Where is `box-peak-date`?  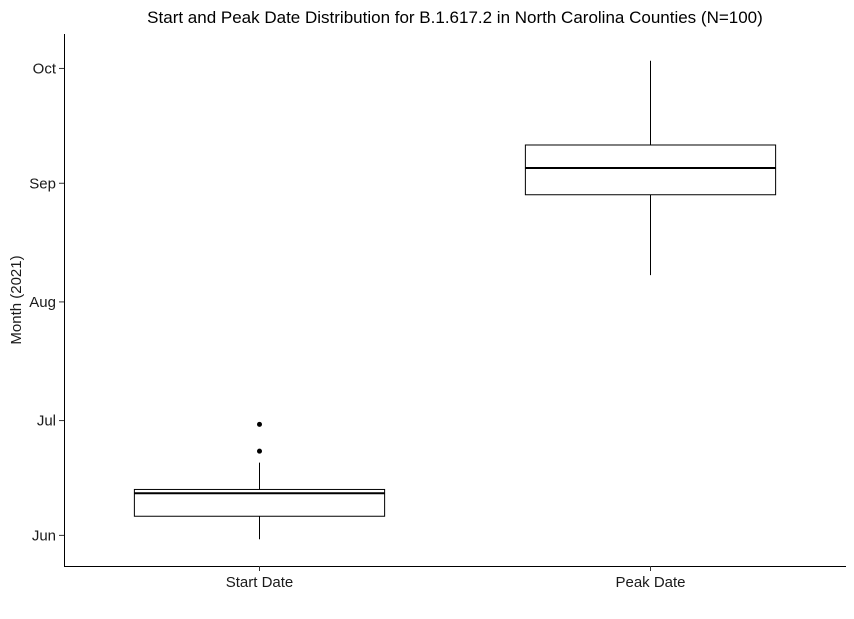 box-peak-date is located at coordinates (650, 168).